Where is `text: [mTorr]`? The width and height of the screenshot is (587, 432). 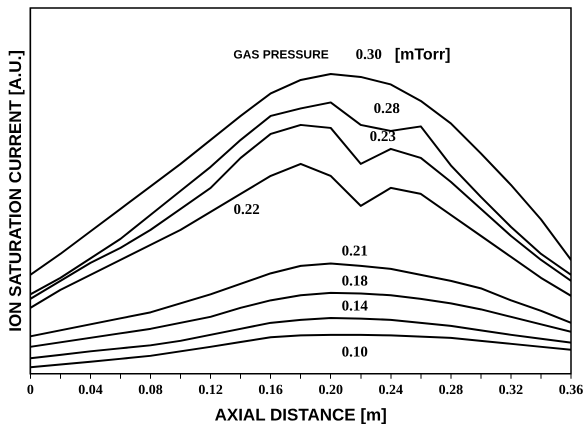 text: [mTorr] is located at coordinates (422, 55).